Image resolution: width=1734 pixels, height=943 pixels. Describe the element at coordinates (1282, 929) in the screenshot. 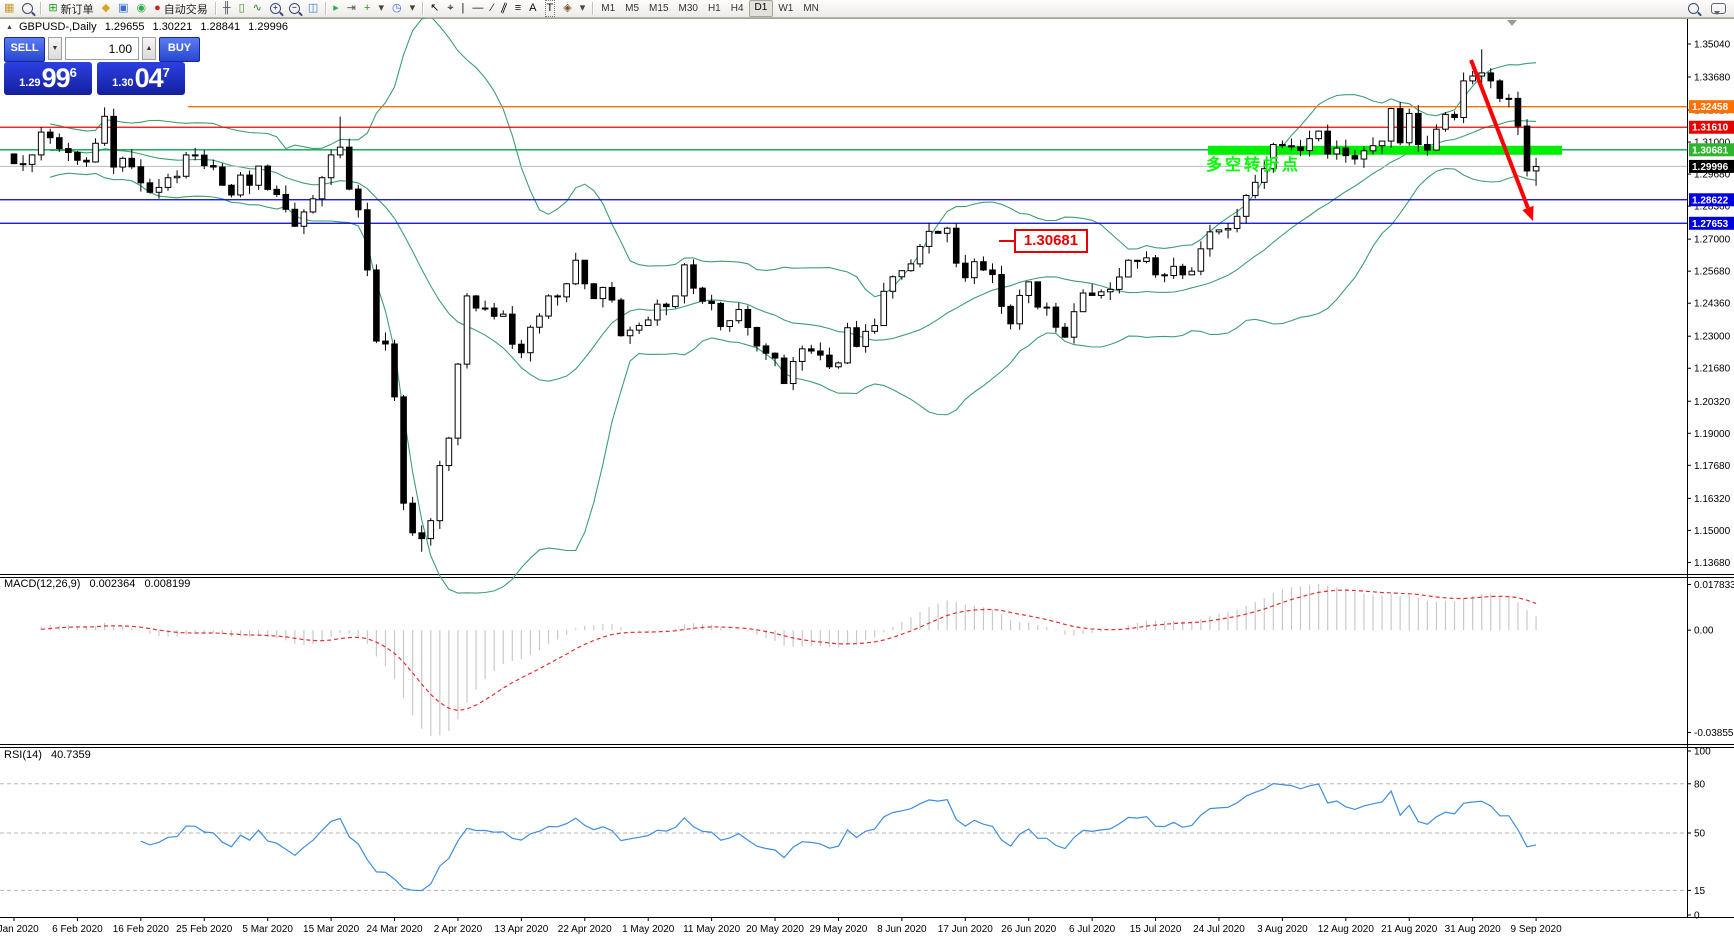

I see `svg-text: 3 Aug 2020` at that location.